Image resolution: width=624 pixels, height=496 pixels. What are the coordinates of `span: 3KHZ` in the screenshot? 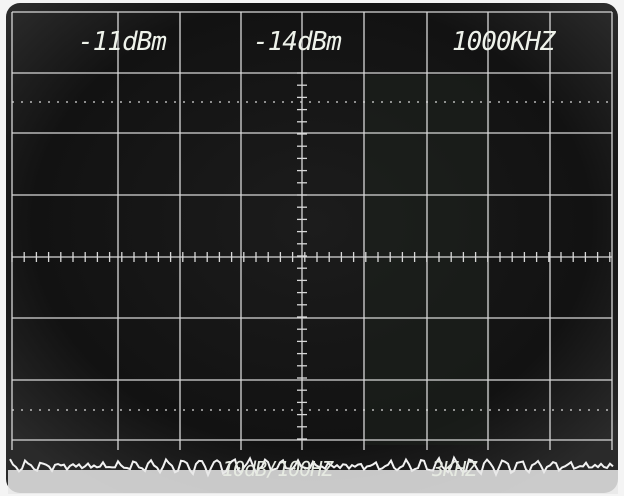 It's located at (454, 469).